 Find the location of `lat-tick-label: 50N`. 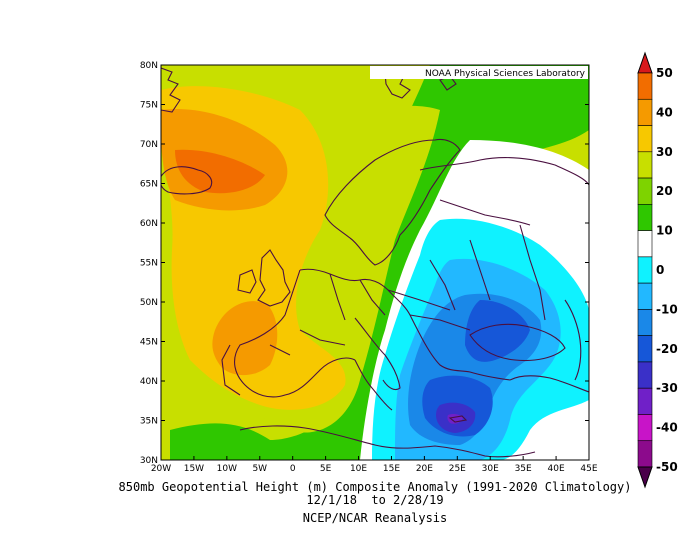

lat-tick-label: 50N is located at coordinates (149, 303).